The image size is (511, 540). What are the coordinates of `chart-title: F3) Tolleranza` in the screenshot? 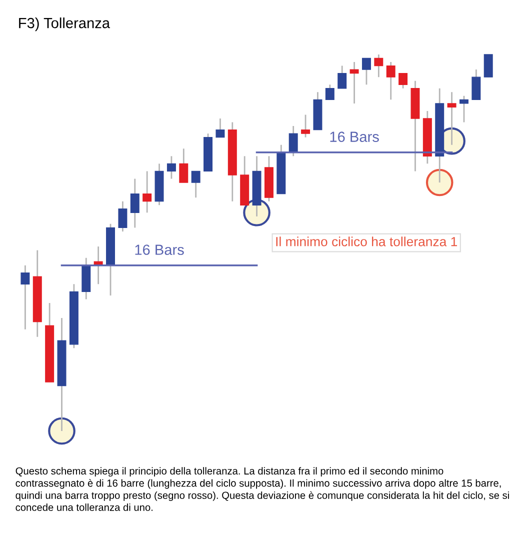 It's located at (64, 25).